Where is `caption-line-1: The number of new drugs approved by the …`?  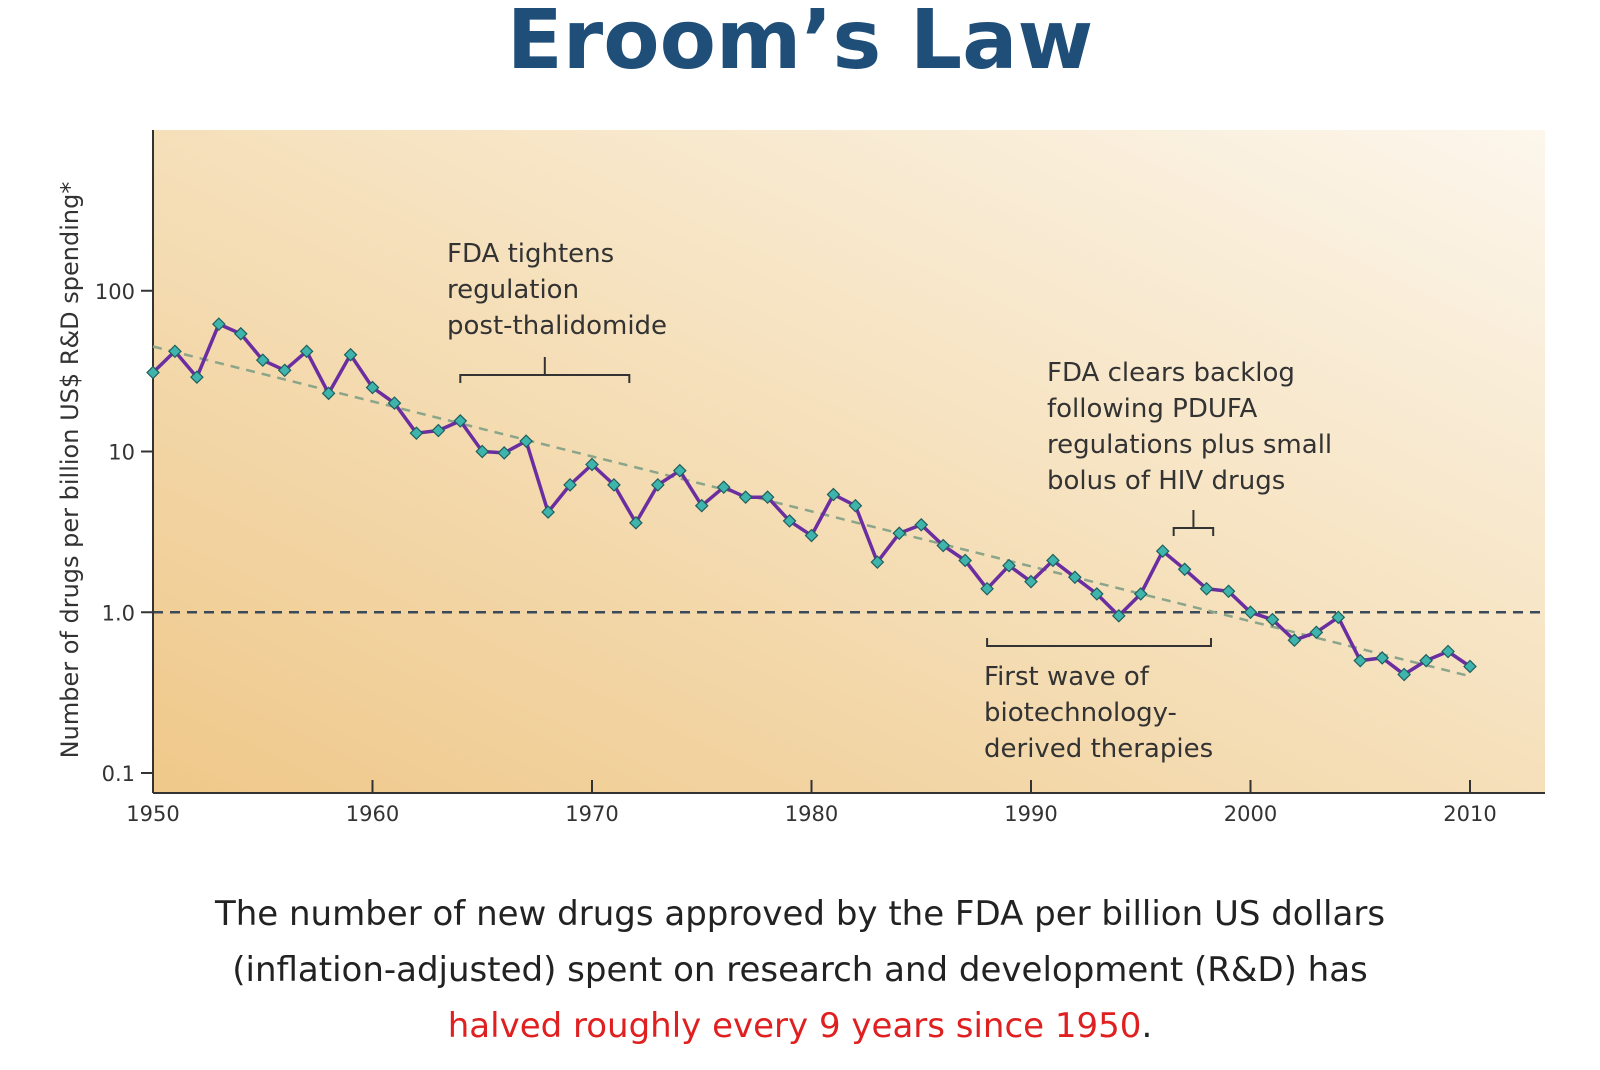
caption-line-1: The number of new drugs approved by the … is located at coordinates (800, 914).